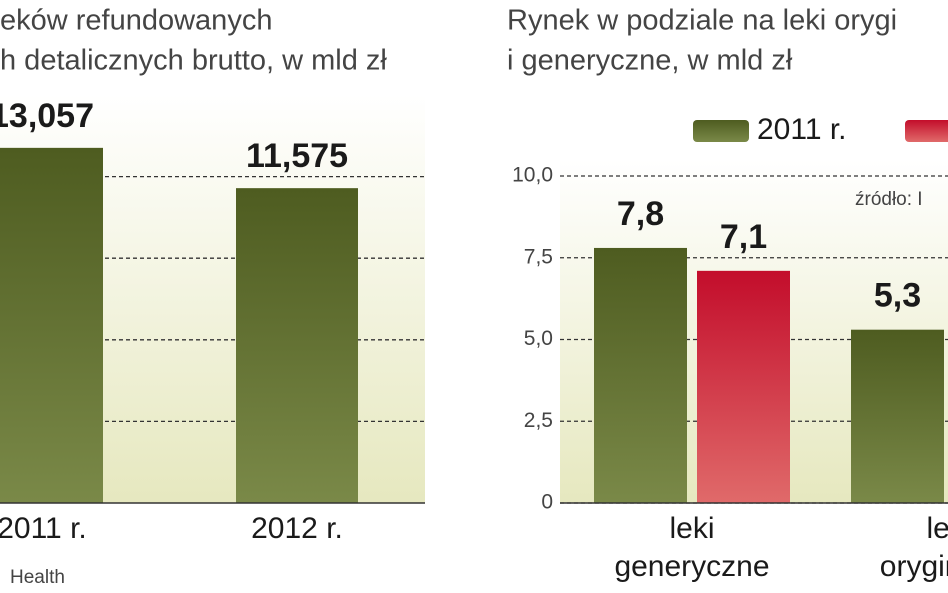  I want to click on x-tick-label: oryginalne, so click(914, 566).